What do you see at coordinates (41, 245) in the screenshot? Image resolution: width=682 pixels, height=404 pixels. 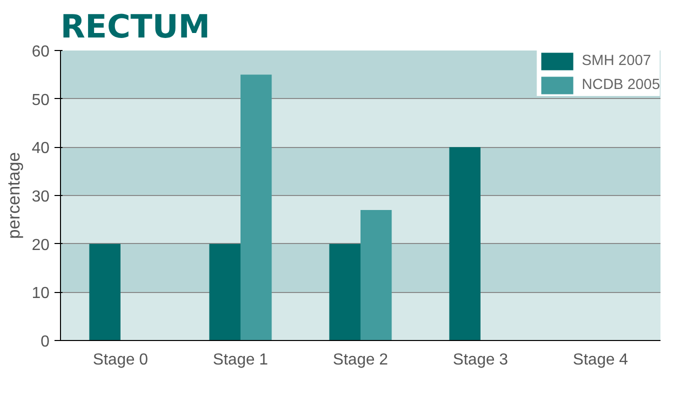 I see `y-tick-label: 20` at bounding box center [41, 245].